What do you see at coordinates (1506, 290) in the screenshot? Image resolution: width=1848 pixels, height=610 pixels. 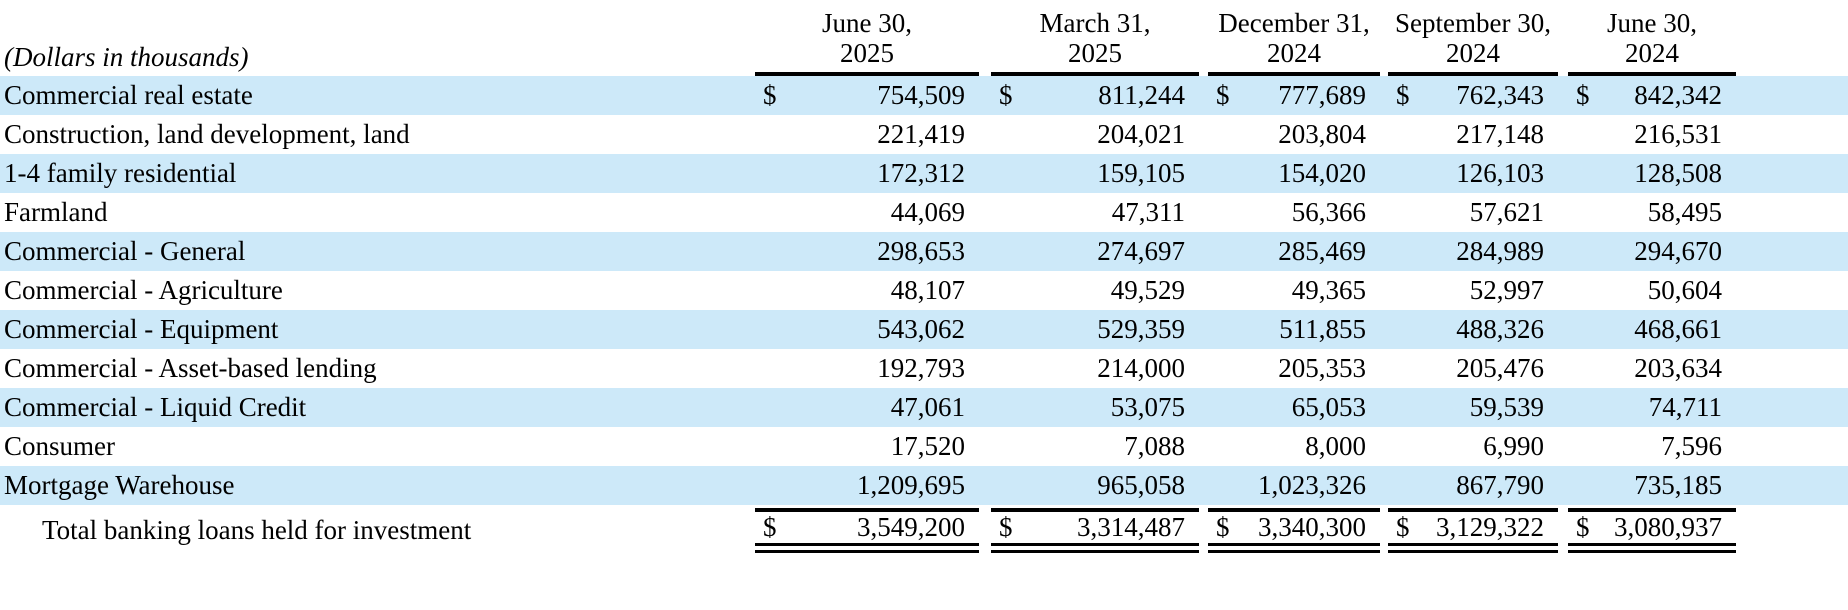 I see `cell-value: 52,997` at bounding box center [1506, 290].